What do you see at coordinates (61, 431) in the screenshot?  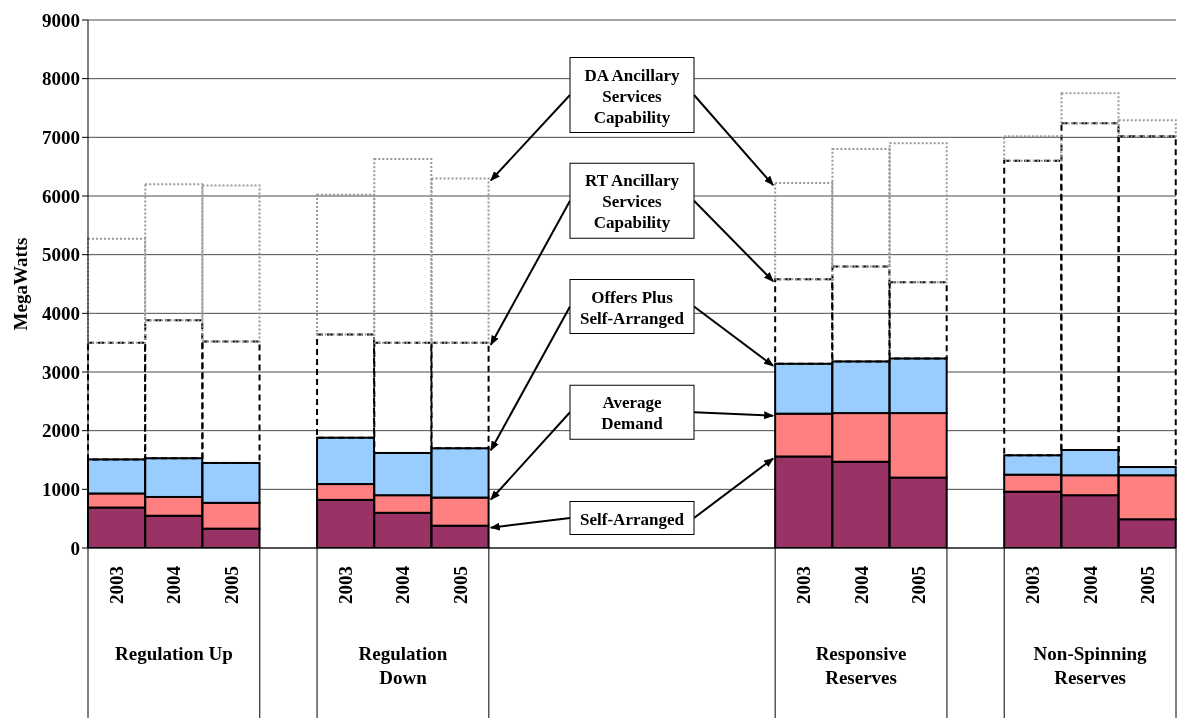 I see `y-tick-label: 2000` at bounding box center [61, 431].